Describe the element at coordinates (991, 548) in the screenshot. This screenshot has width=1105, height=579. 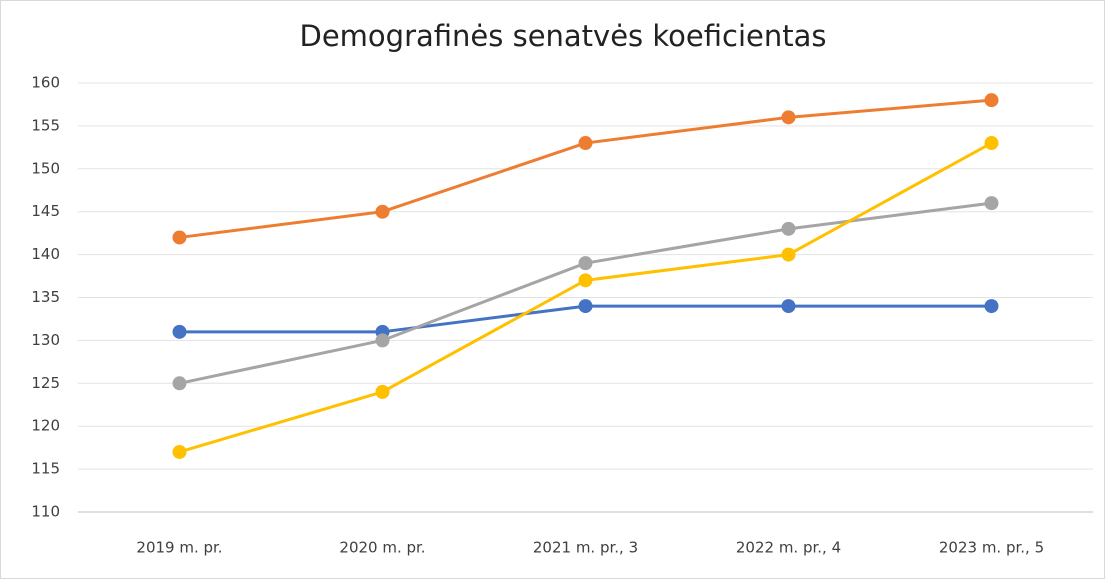
I see `x-tick-label: 2023 m. pr., 5` at that location.